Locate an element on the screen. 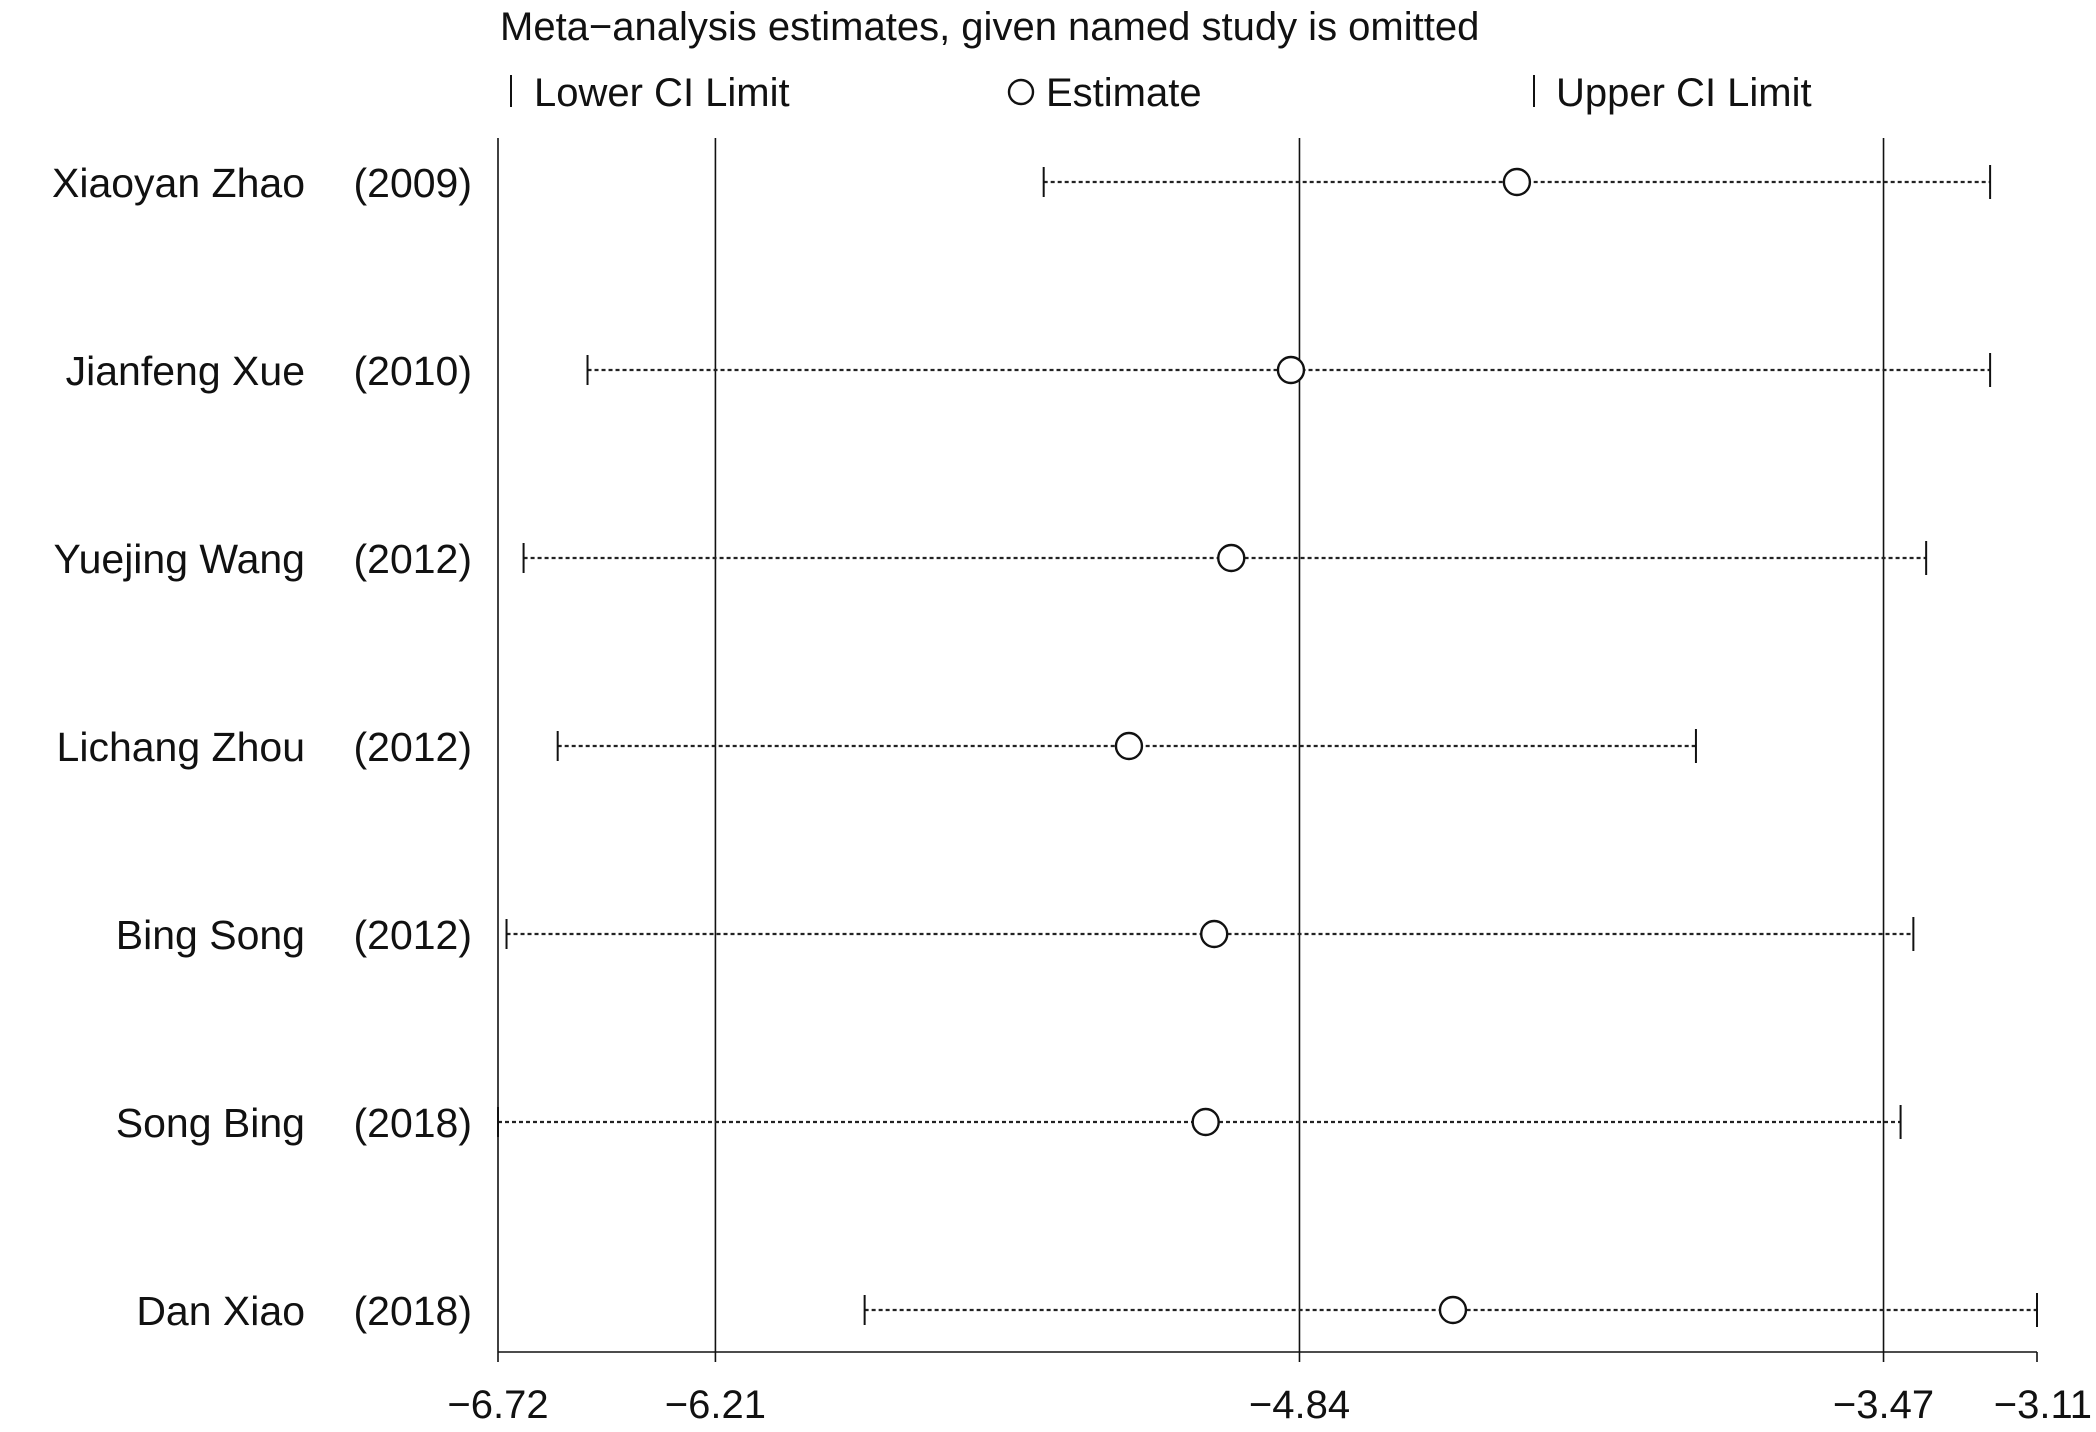  study-row: Song Bing (2018) is located at coordinates (1009, 1123).